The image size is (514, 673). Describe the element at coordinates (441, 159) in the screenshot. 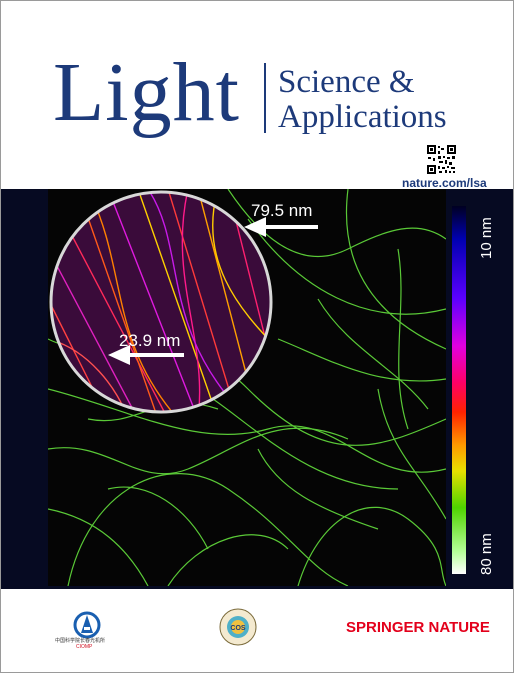

I see `qr-code-icon` at that location.